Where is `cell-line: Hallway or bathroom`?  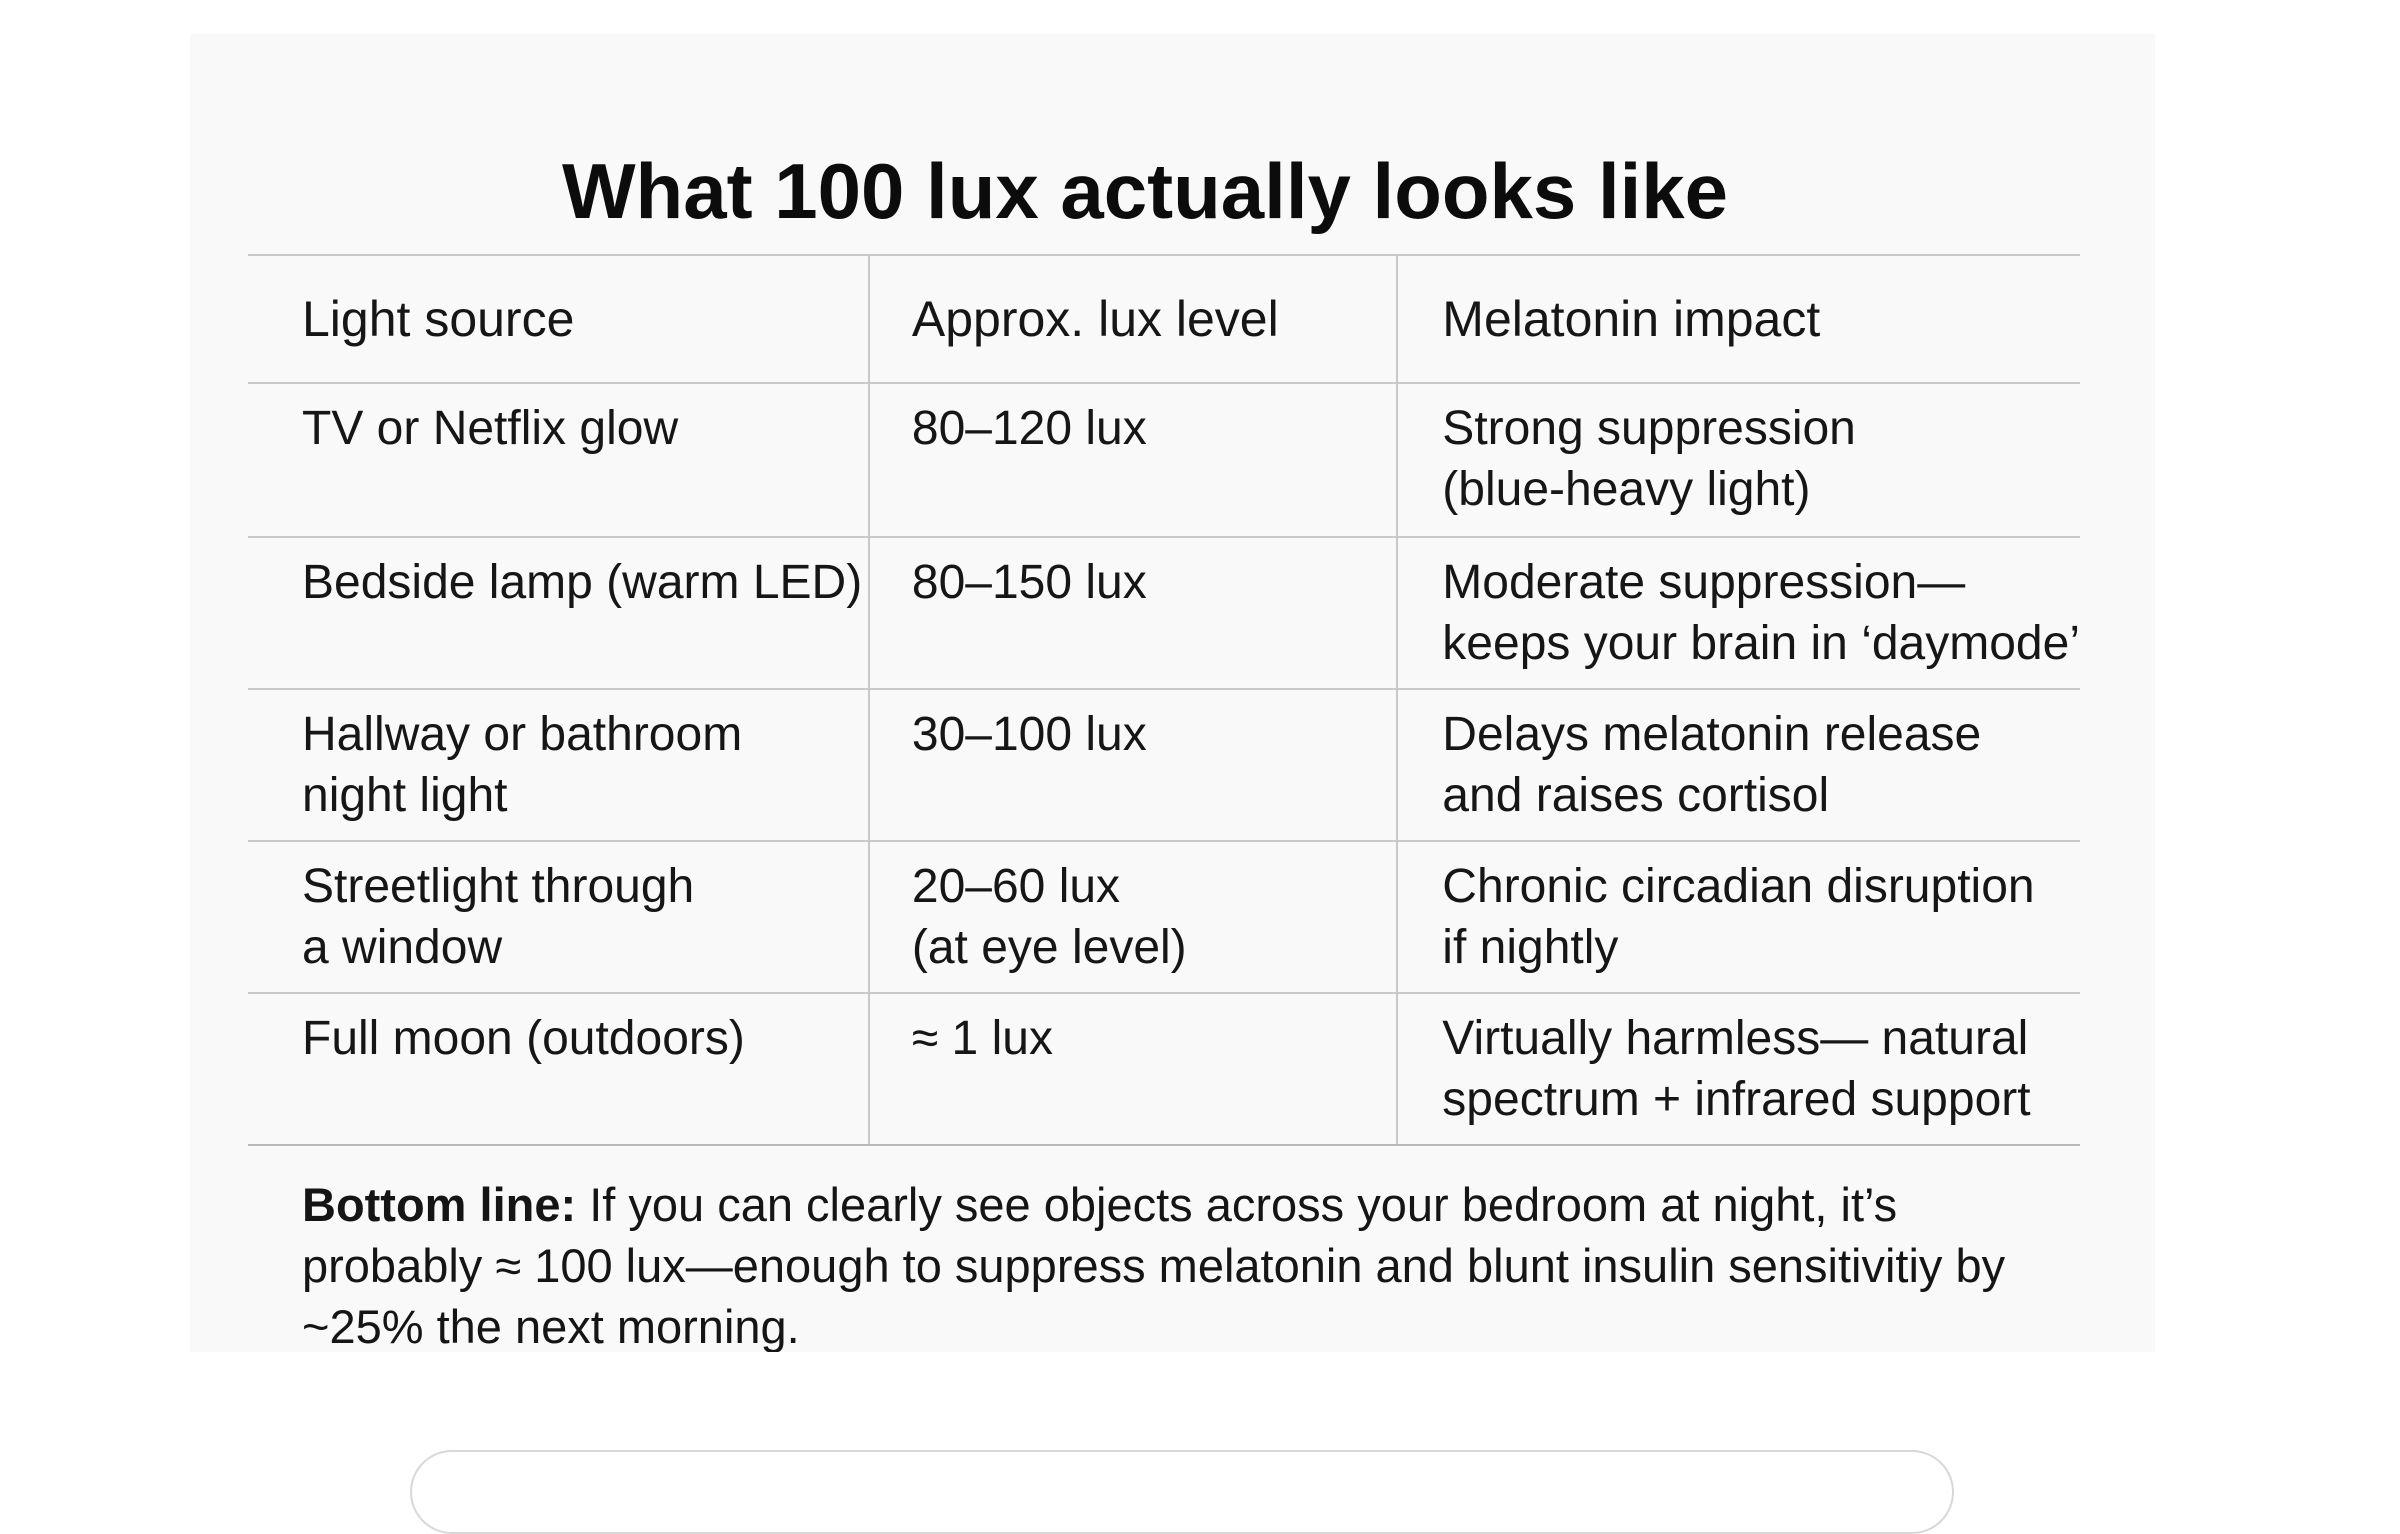
cell-line: Hallway or bathroom is located at coordinates (522, 734).